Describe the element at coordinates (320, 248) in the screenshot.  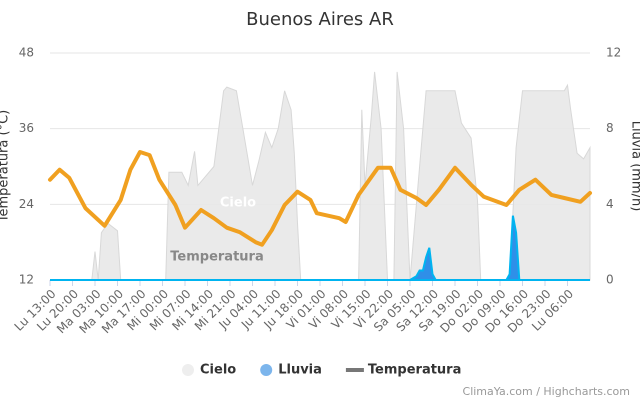
I see `area` at that location.